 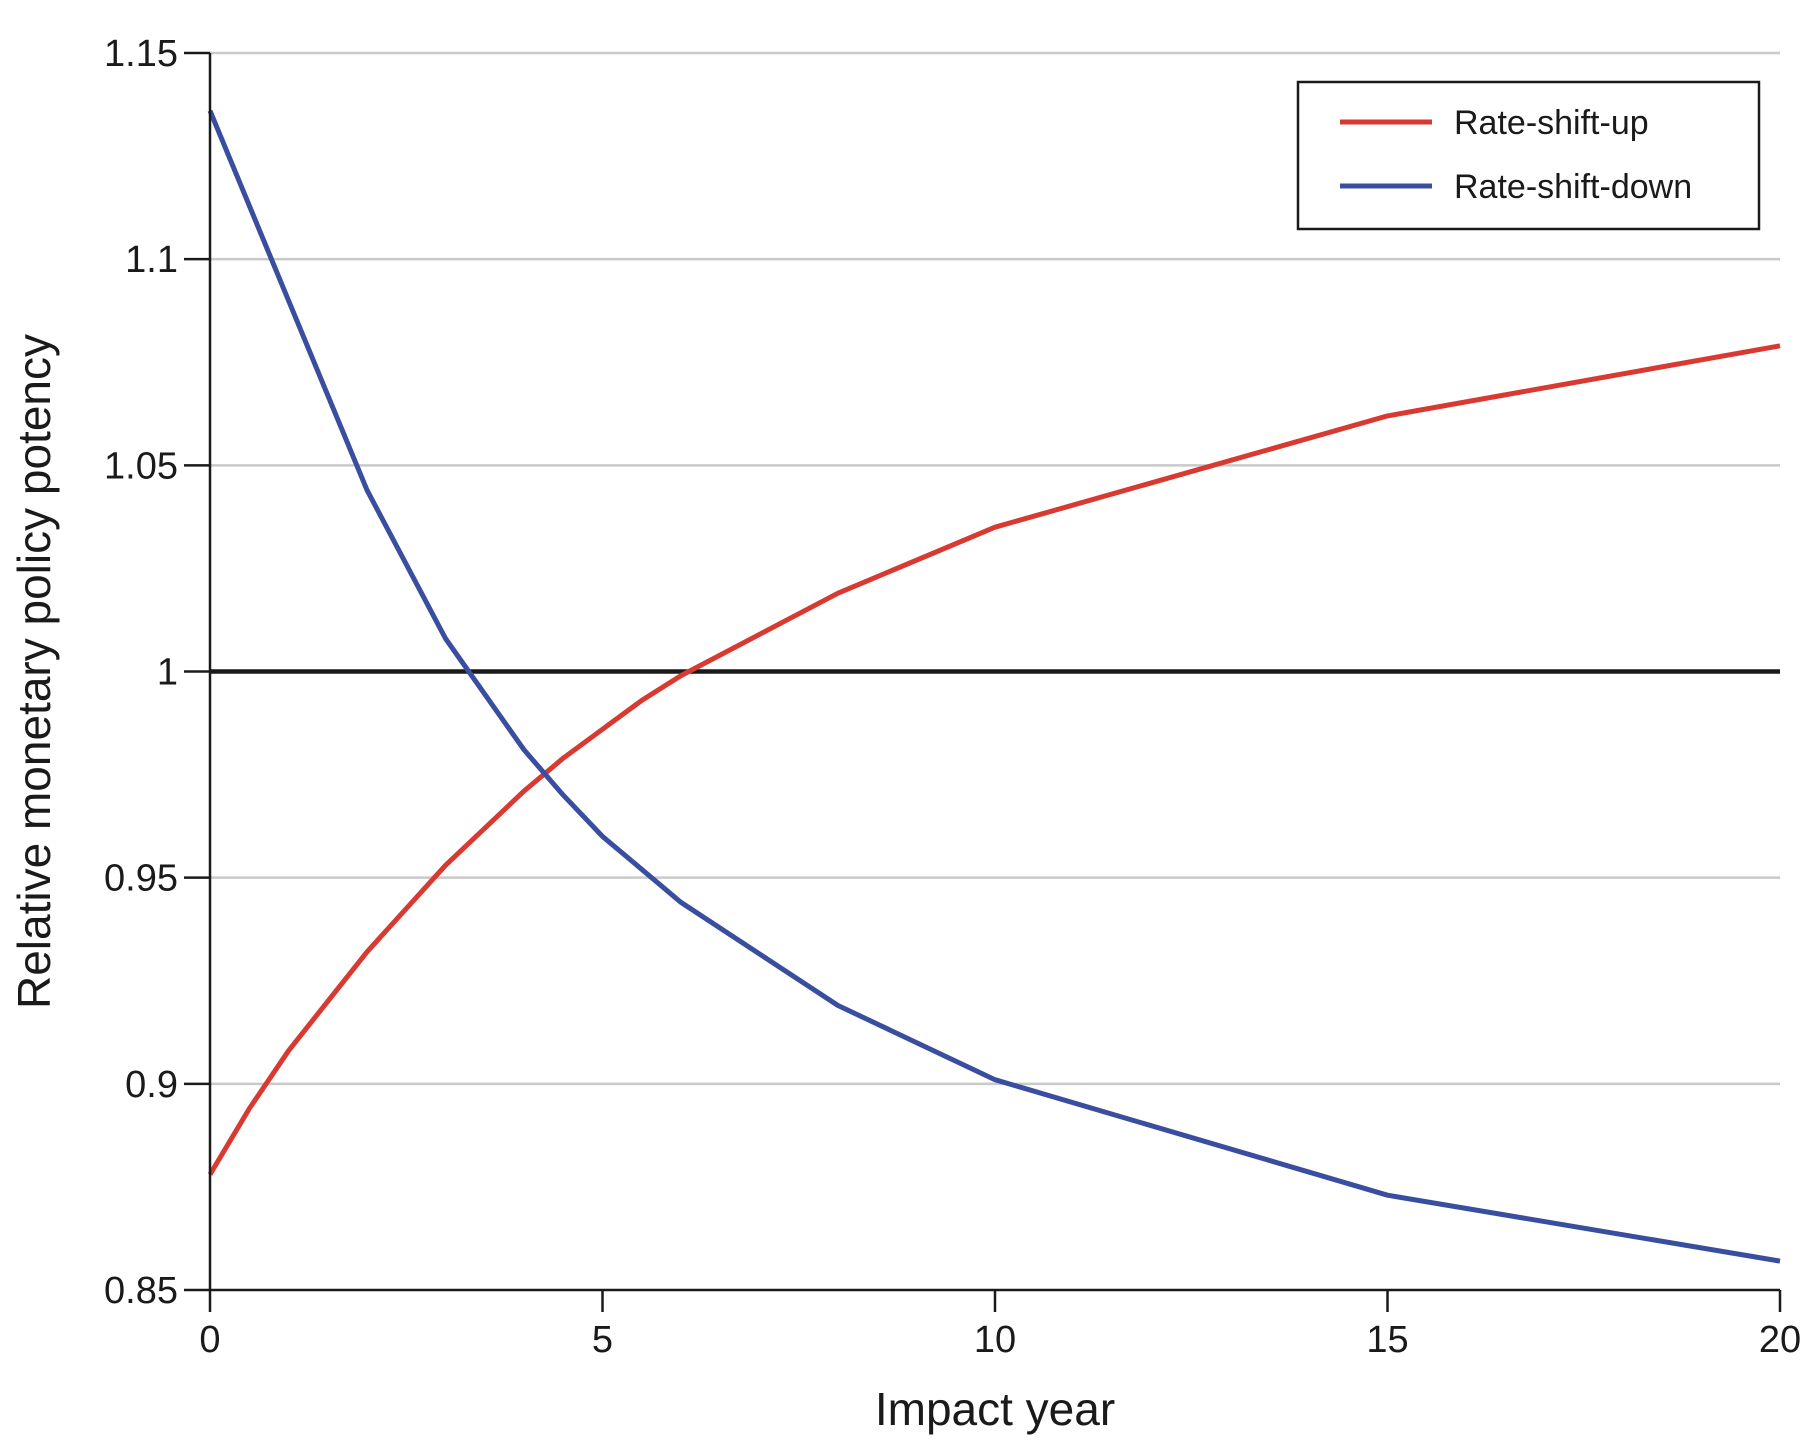 What do you see at coordinates (995, 1340) in the screenshot?
I see `x-tick-label: 10` at bounding box center [995, 1340].